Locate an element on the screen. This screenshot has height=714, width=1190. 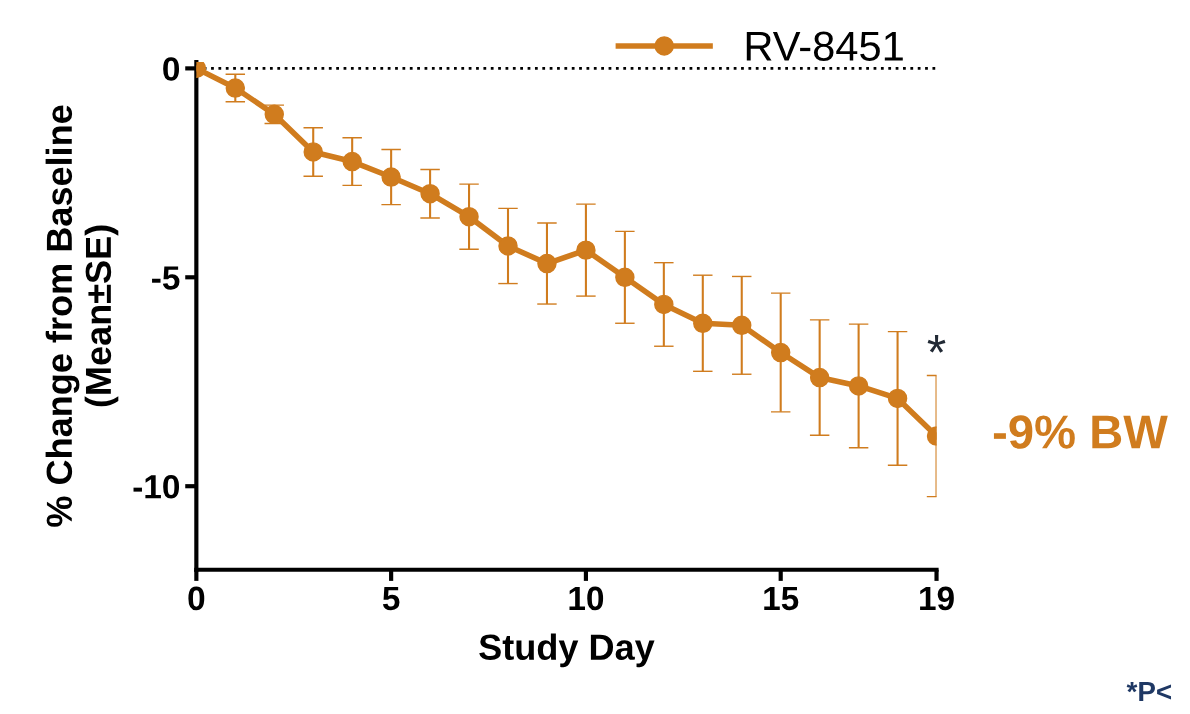
y-axis-title: % Change from Baseline (Mean±SE) is located at coordinates (82, 316).